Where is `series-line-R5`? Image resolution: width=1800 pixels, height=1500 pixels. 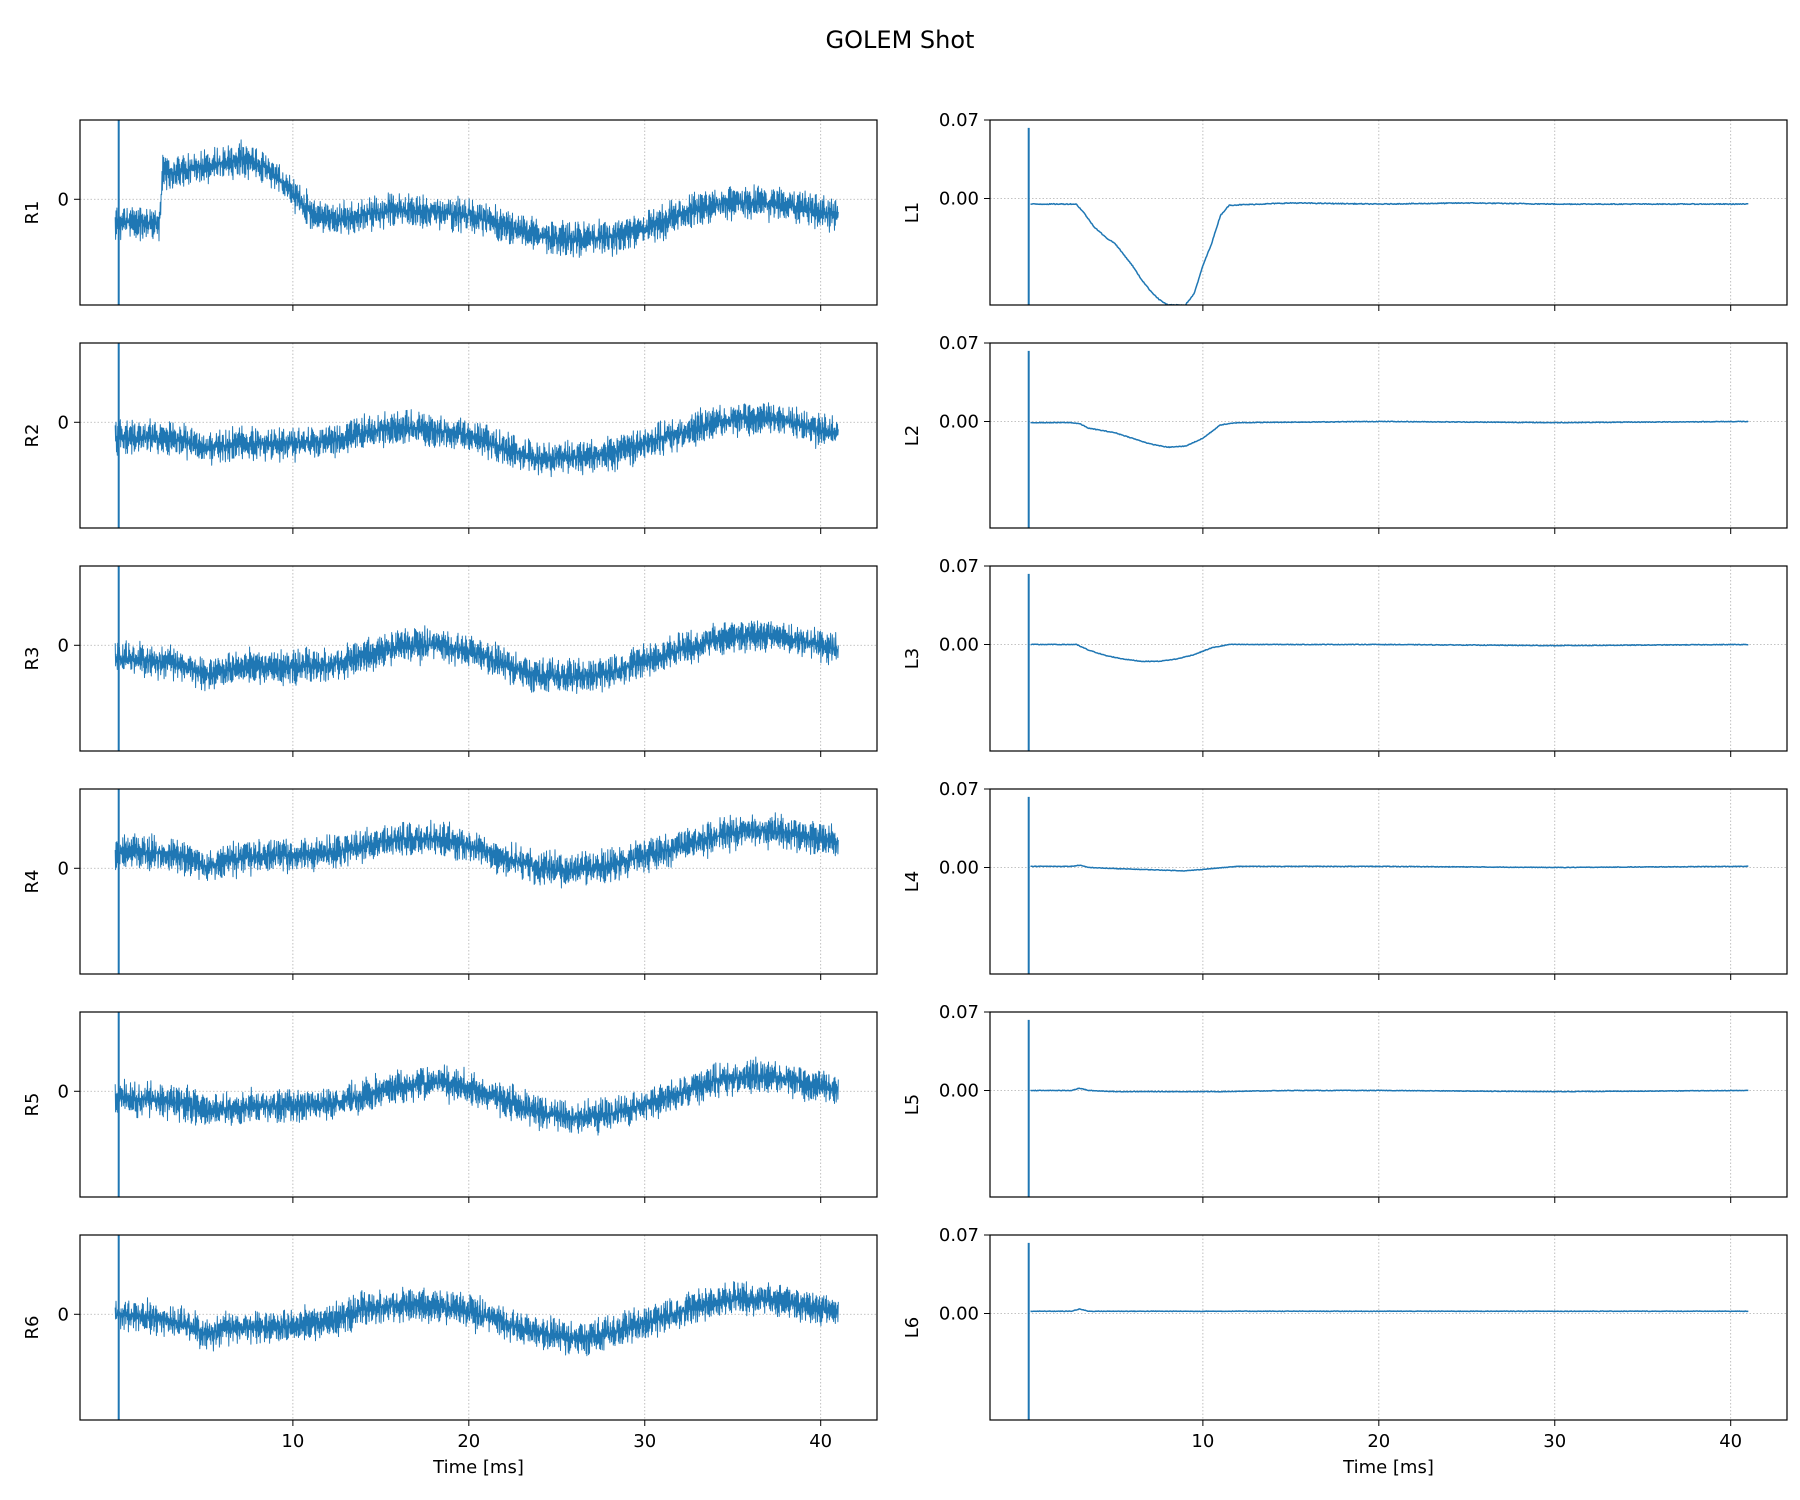
series-line-R5 is located at coordinates (476, 1096).